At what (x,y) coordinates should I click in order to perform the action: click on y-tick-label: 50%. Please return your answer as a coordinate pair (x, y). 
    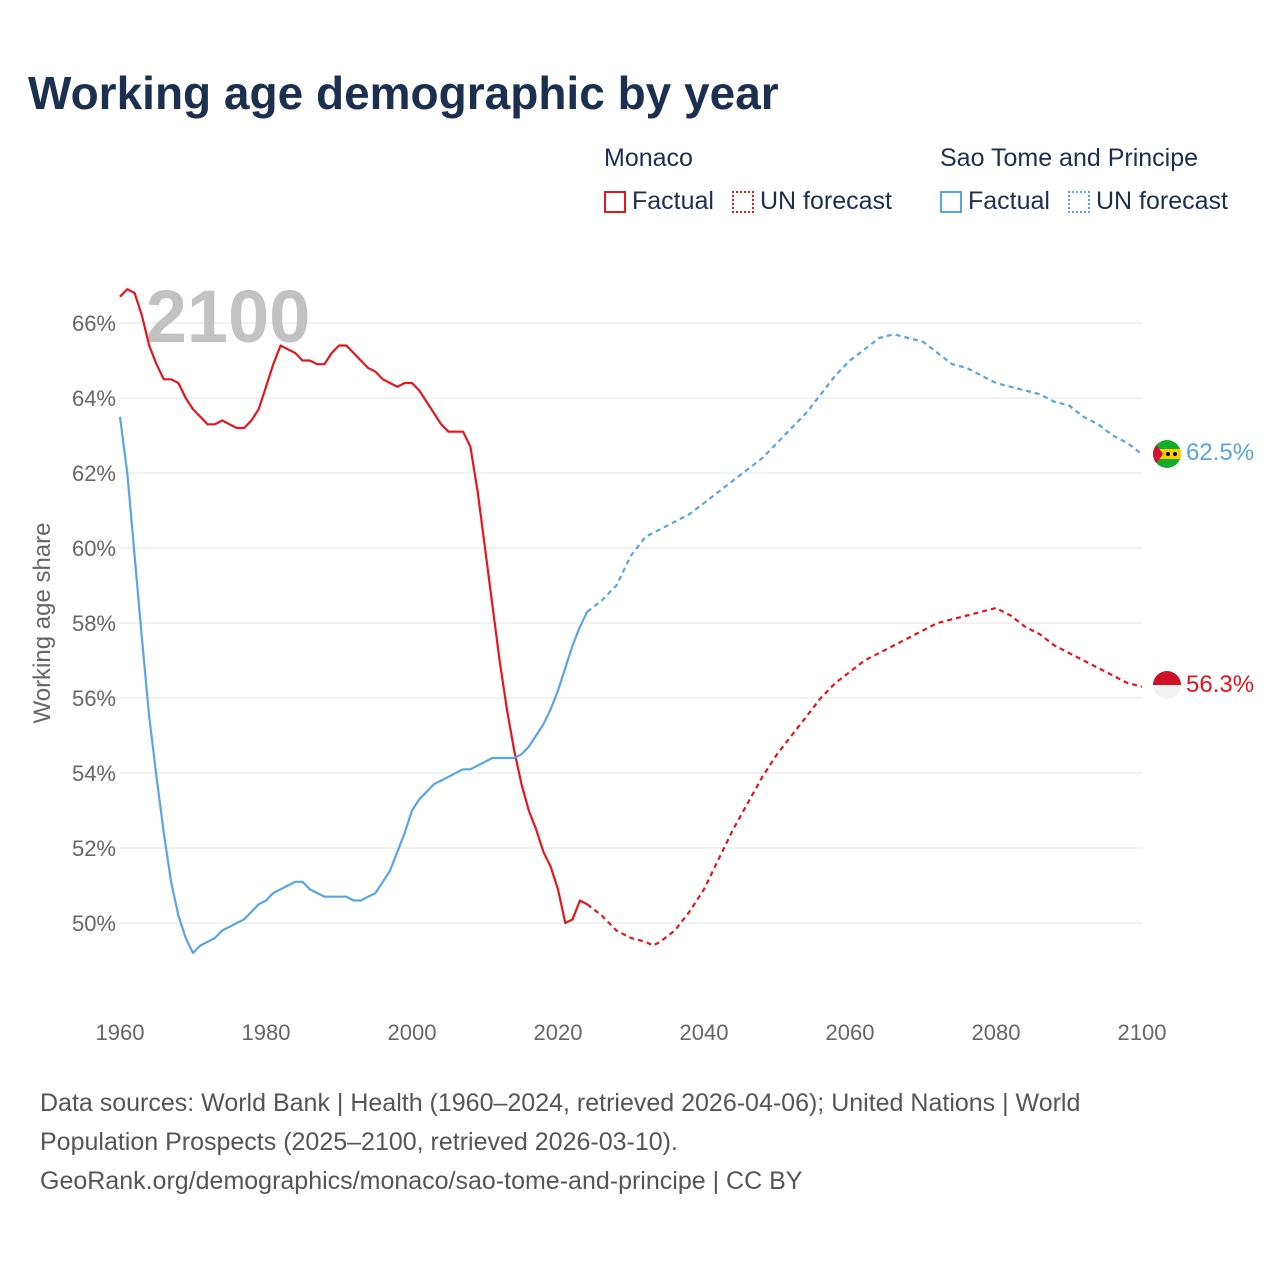
    Looking at the image, I should click on (94, 923).